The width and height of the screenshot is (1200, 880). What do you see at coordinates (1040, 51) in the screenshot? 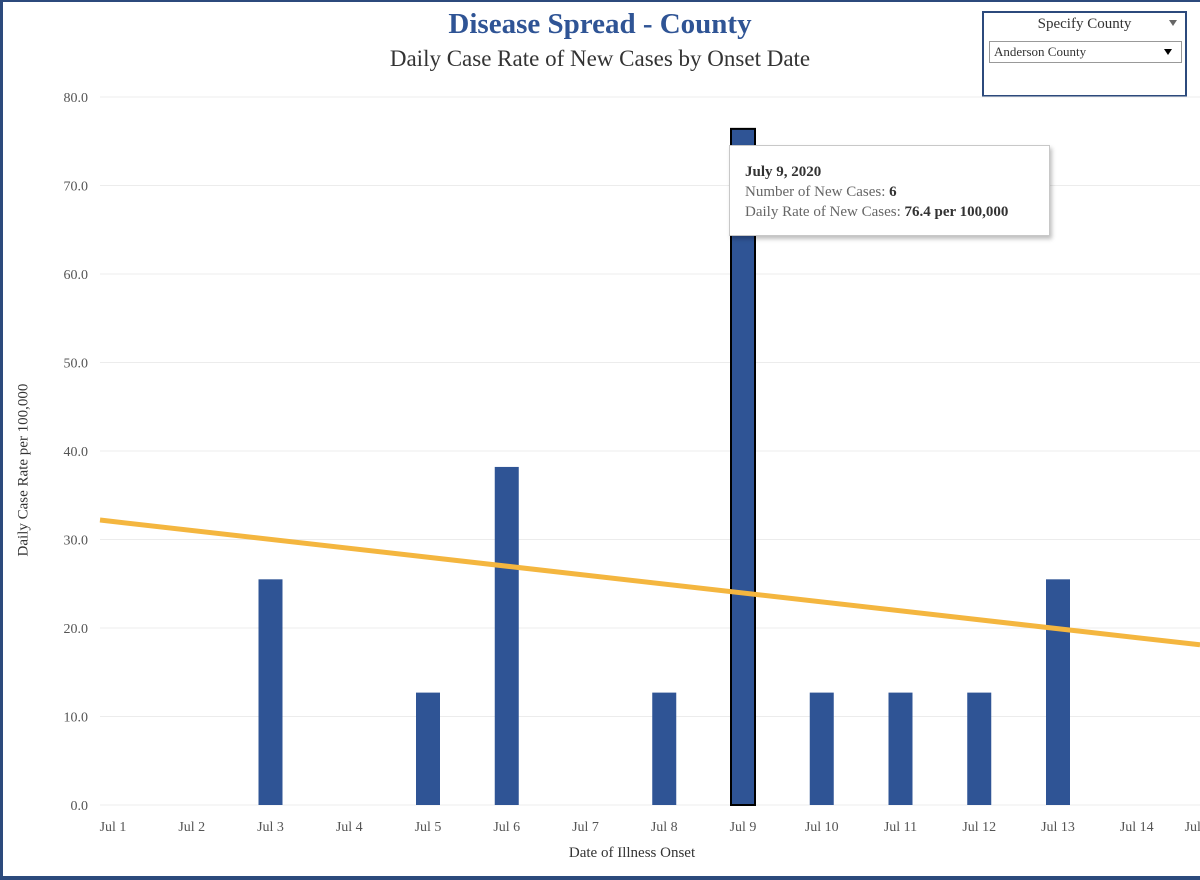
I see `county-select-value: Anderson County` at bounding box center [1040, 51].